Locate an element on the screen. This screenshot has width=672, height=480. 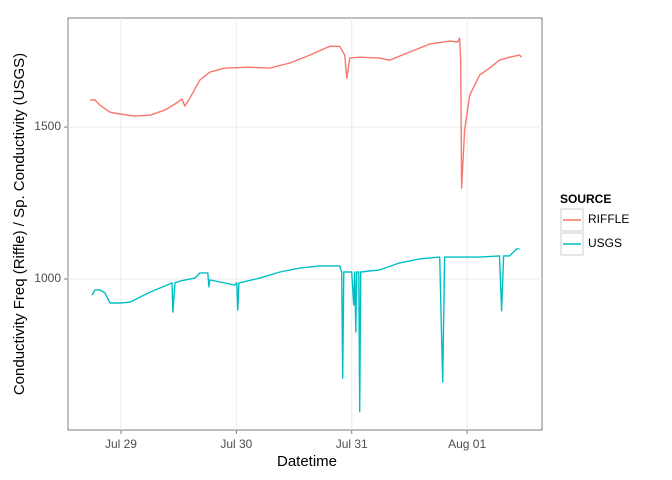
x-tick-label: Jul 29 is located at coordinates (121, 444).